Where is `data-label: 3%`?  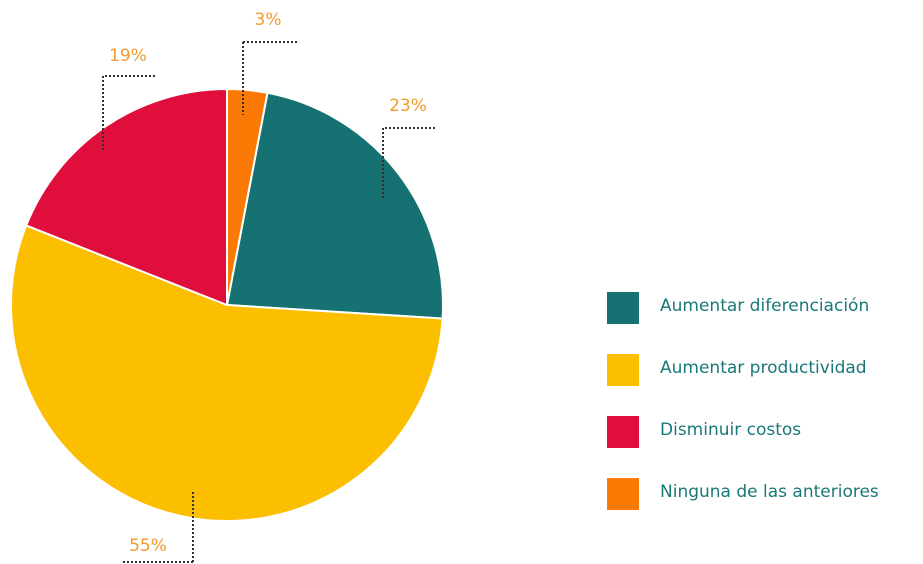 data-label: 3% is located at coordinates (268, 20).